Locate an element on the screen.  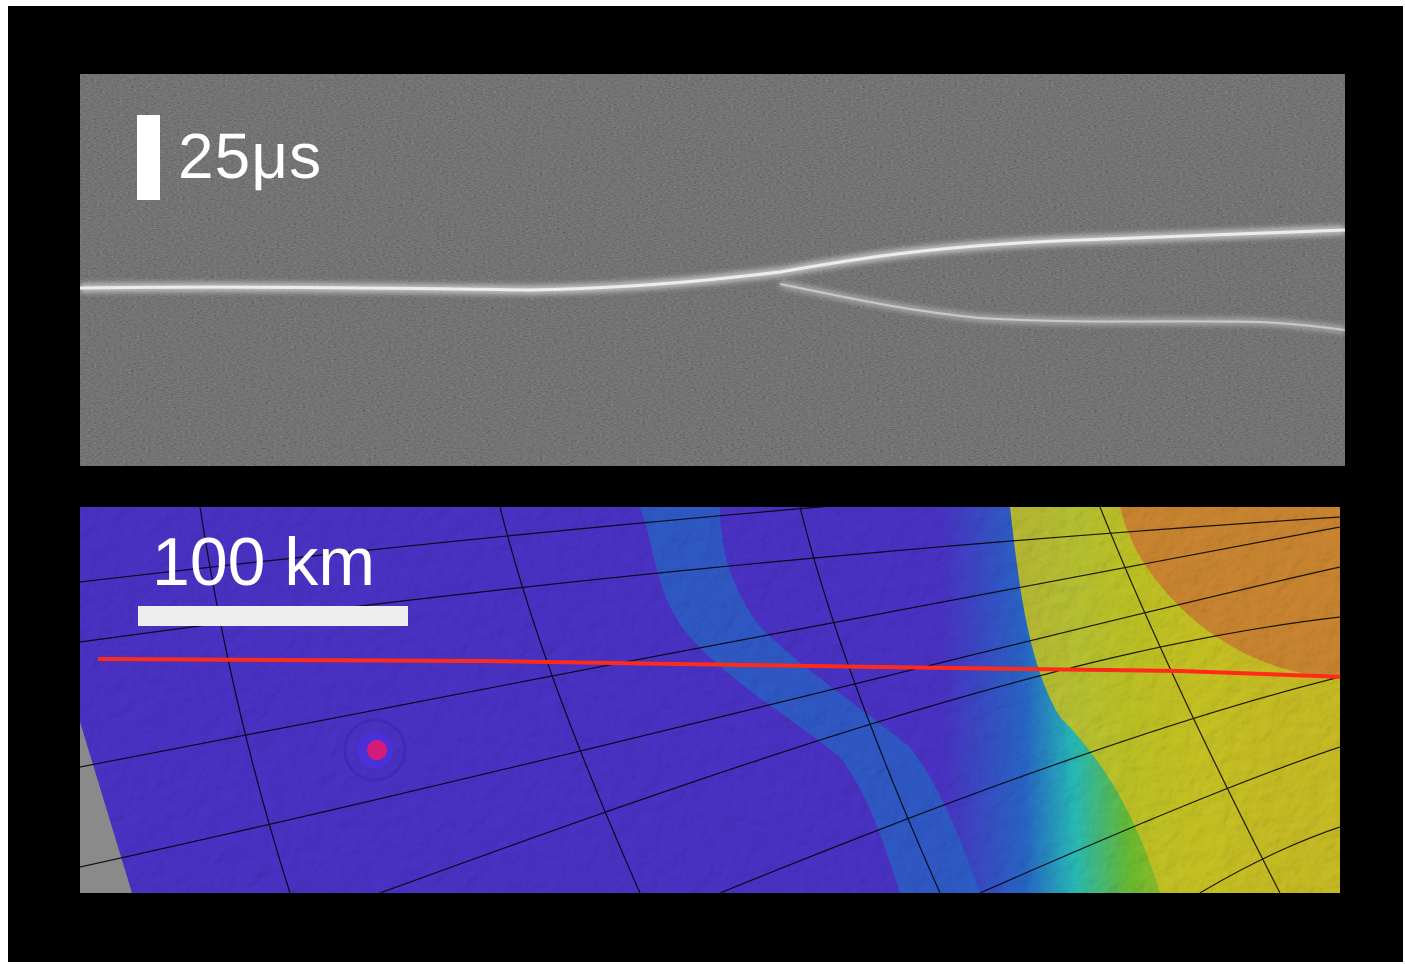
time-scale-label: 25μs is located at coordinates (250, 156).